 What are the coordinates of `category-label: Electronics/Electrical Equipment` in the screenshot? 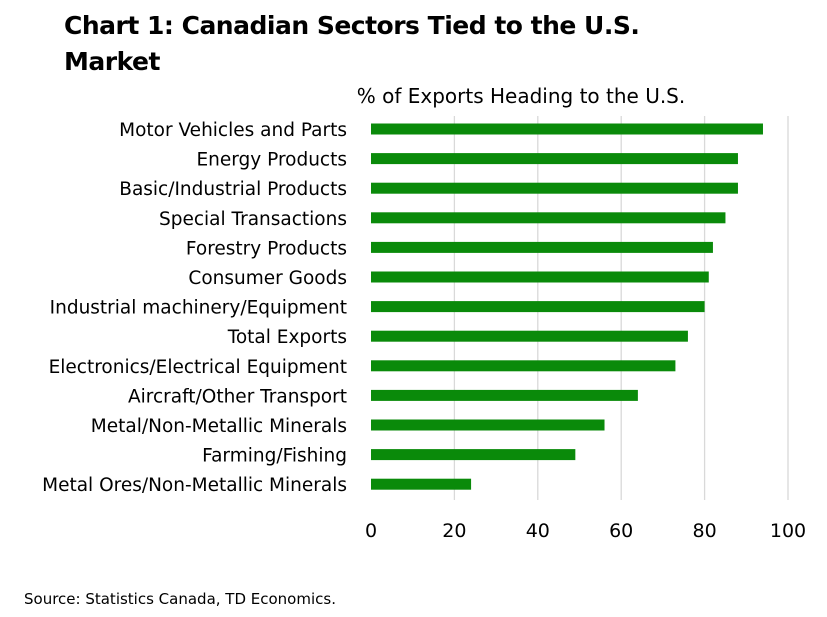 It's located at (198, 367).